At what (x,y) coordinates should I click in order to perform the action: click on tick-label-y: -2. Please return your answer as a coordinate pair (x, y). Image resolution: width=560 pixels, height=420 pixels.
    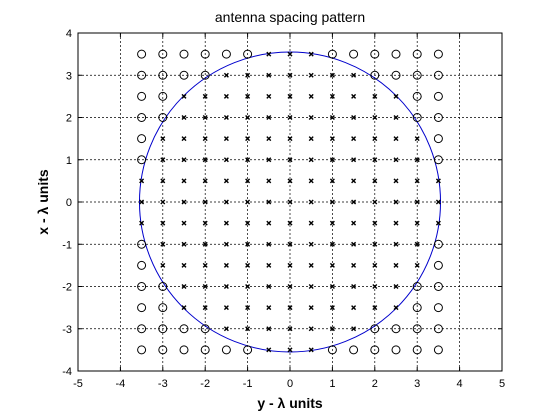
    Looking at the image, I should click on (67, 288).